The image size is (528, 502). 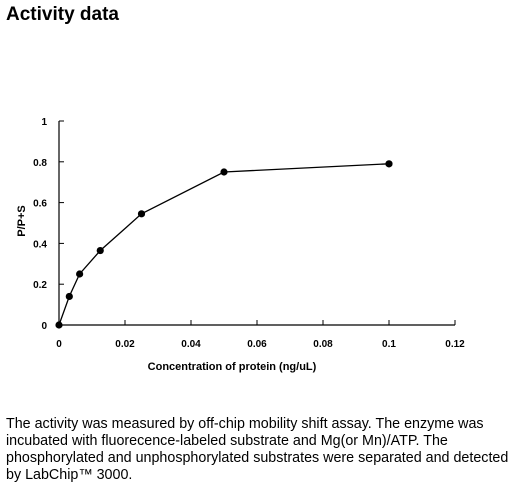 What do you see at coordinates (455, 344) in the screenshot?
I see `x-tick-label: 0.12` at bounding box center [455, 344].